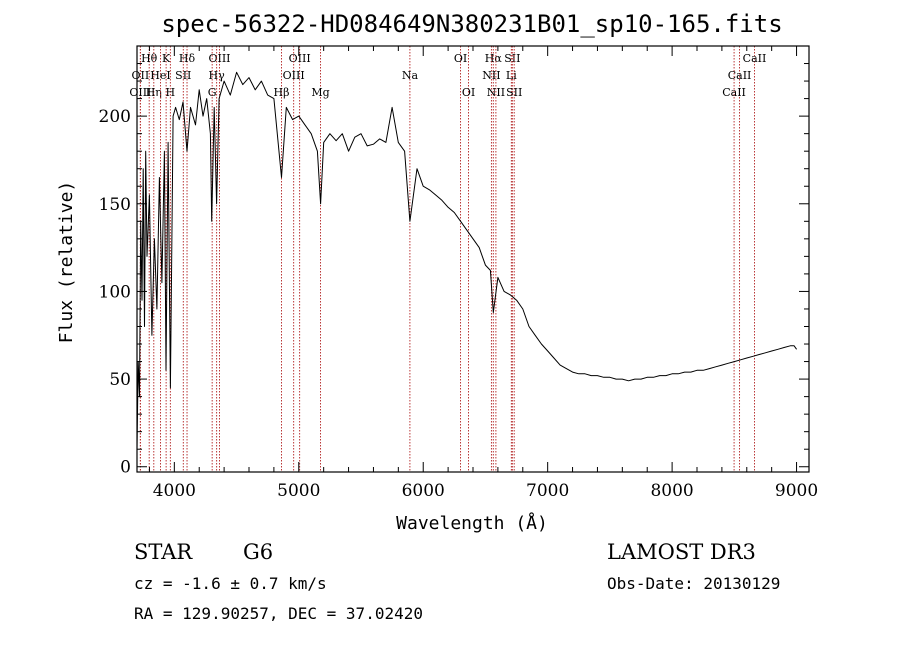 The height and width of the screenshot is (649, 900). Describe the element at coordinates (547, 491) in the screenshot. I see `x-tick-label-3: 7000` at that location.